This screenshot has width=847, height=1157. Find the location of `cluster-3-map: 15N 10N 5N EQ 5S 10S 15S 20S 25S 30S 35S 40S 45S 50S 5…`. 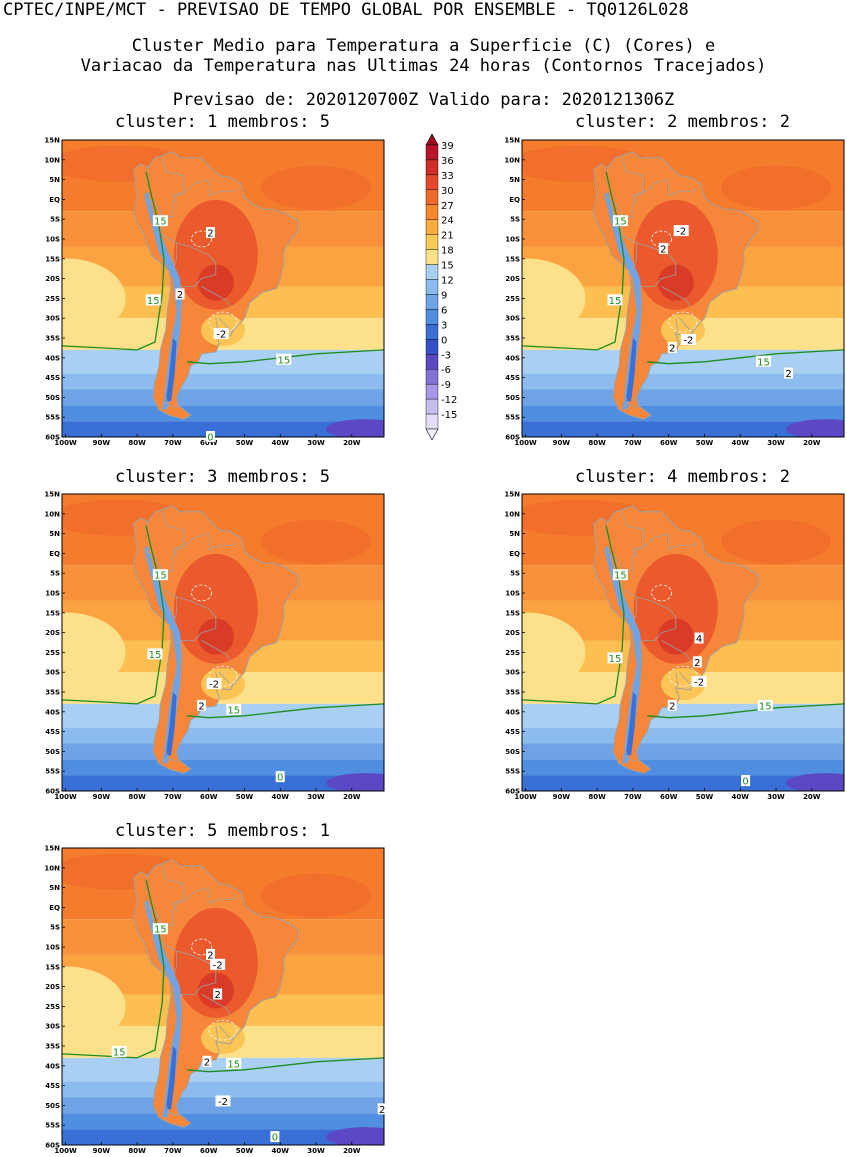

cluster-3-map: 15N 10N 5N EQ 5S 10S 15S 20S 25S 30S 35S 40S 45S 50S 5… is located at coordinates (213, 650).